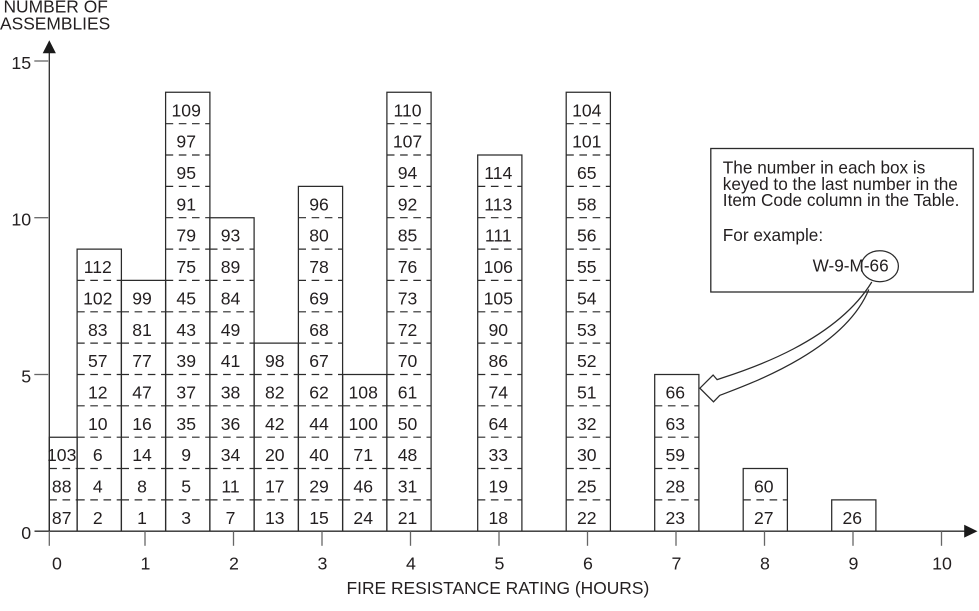  What do you see at coordinates (186, 393) in the screenshot?
I see `svg-text: 37` at bounding box center [186, 393].